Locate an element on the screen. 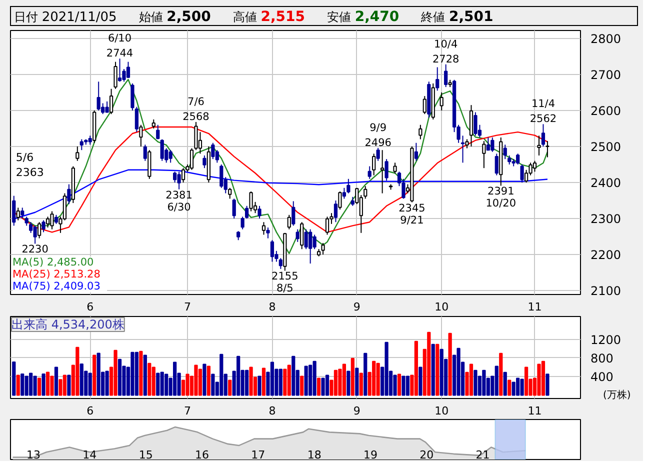 This screenshot has width=653, height=470. annotation: 2381 6/30 is located at coordinates (179, 201).